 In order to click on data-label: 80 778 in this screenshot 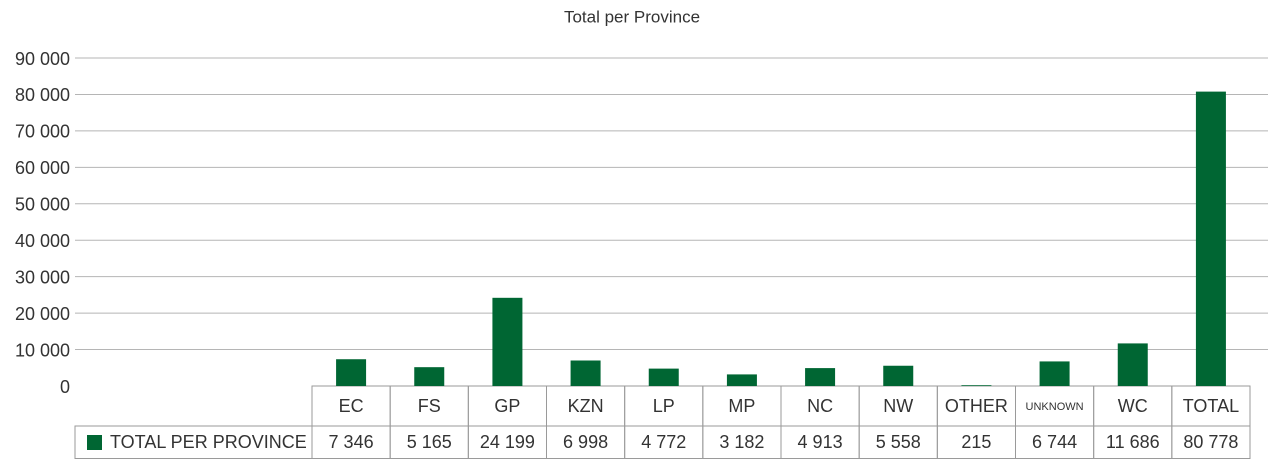, I will do `click(1210, 442)`.